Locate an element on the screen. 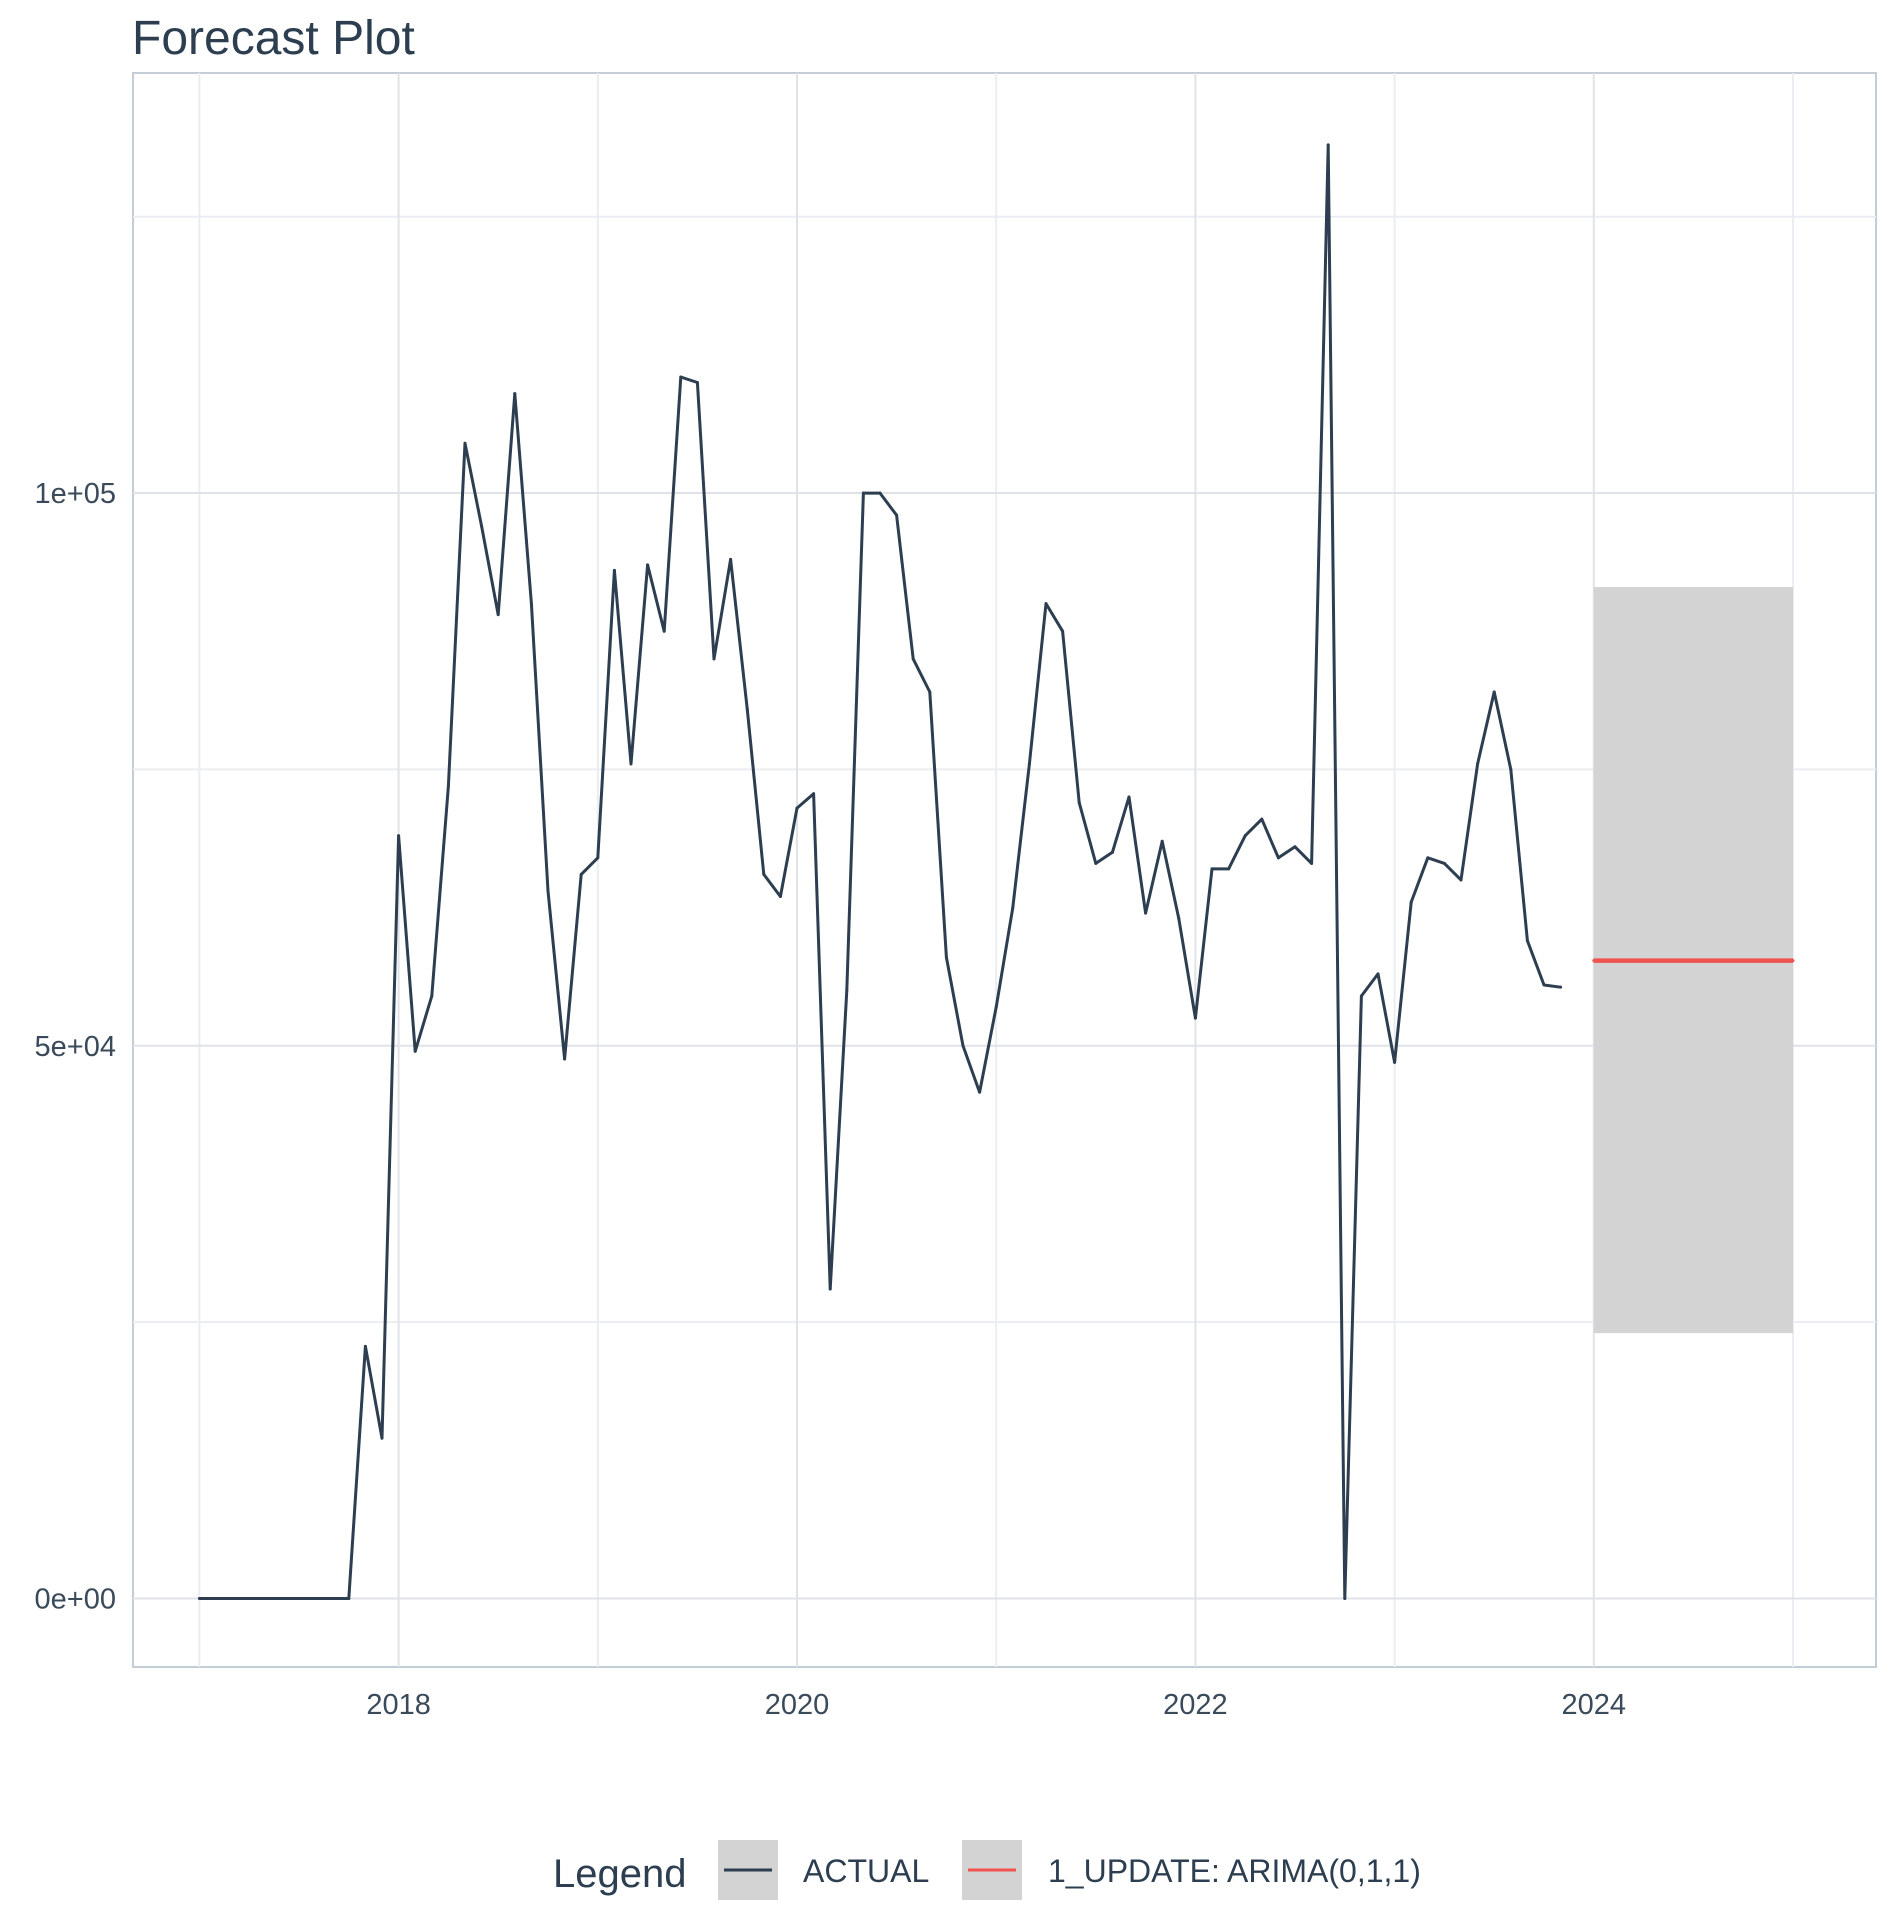 Image resolution: width=1892 pixels, height=1917 pixels. y-tick-label: 1e+05 is located at coordinates (75, 494).